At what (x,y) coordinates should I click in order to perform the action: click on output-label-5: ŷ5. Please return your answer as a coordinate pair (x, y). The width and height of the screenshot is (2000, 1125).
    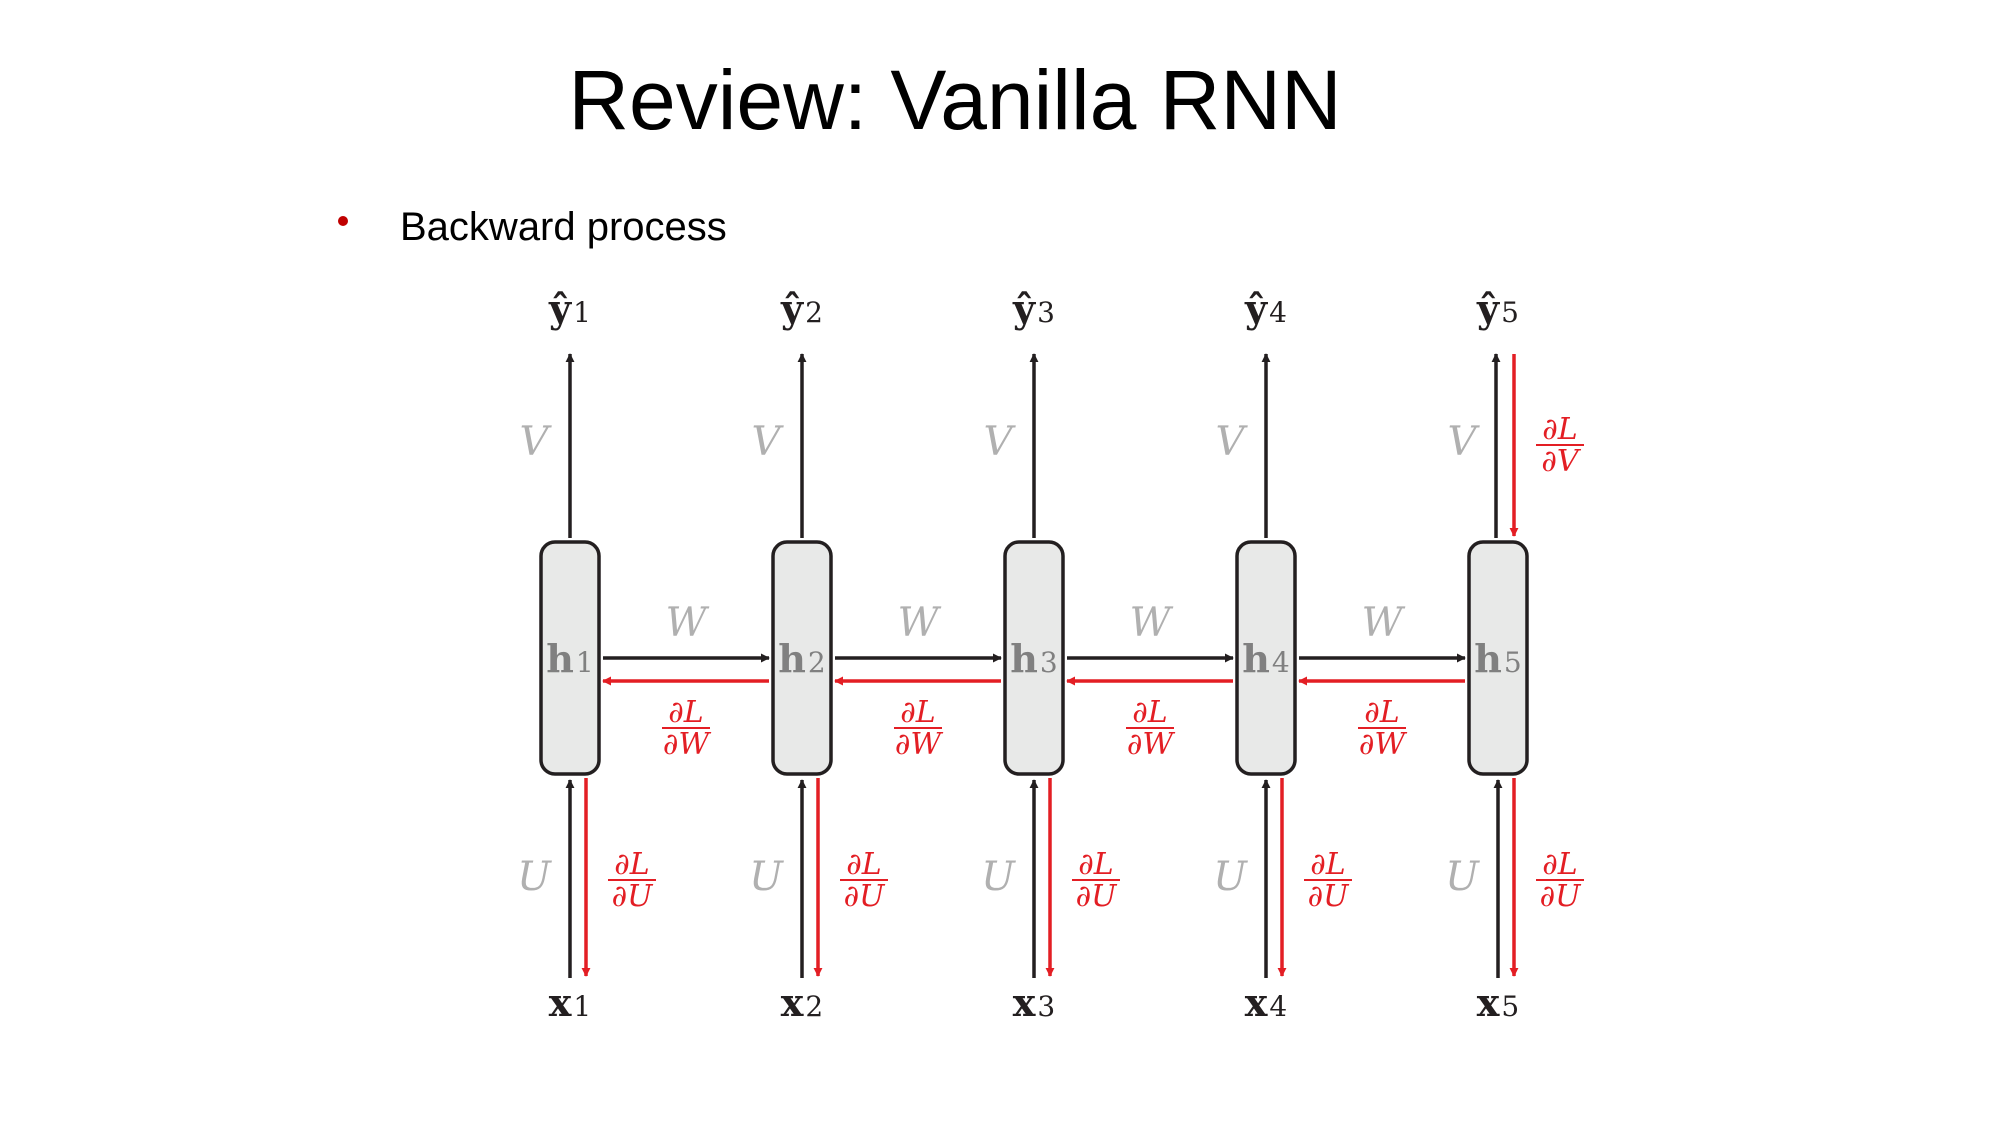
    Looking at the image, I should click on (1497, 308).